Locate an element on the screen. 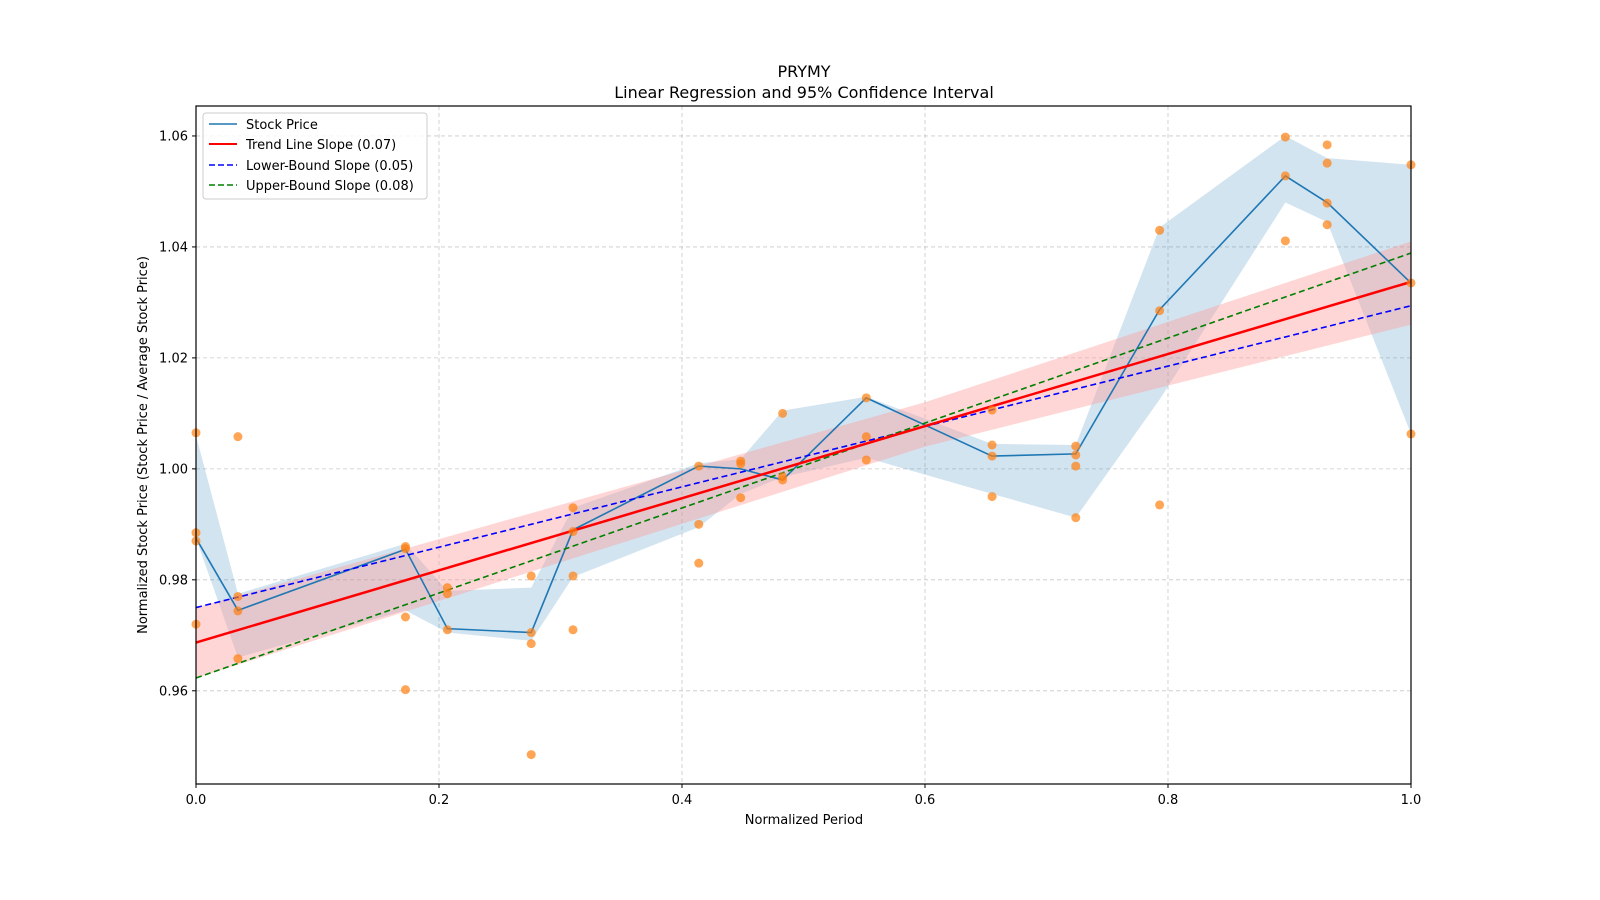  legend-label-lower-bound: Lower-Bound Slope (0.05) is located at coordinates (329, 166).